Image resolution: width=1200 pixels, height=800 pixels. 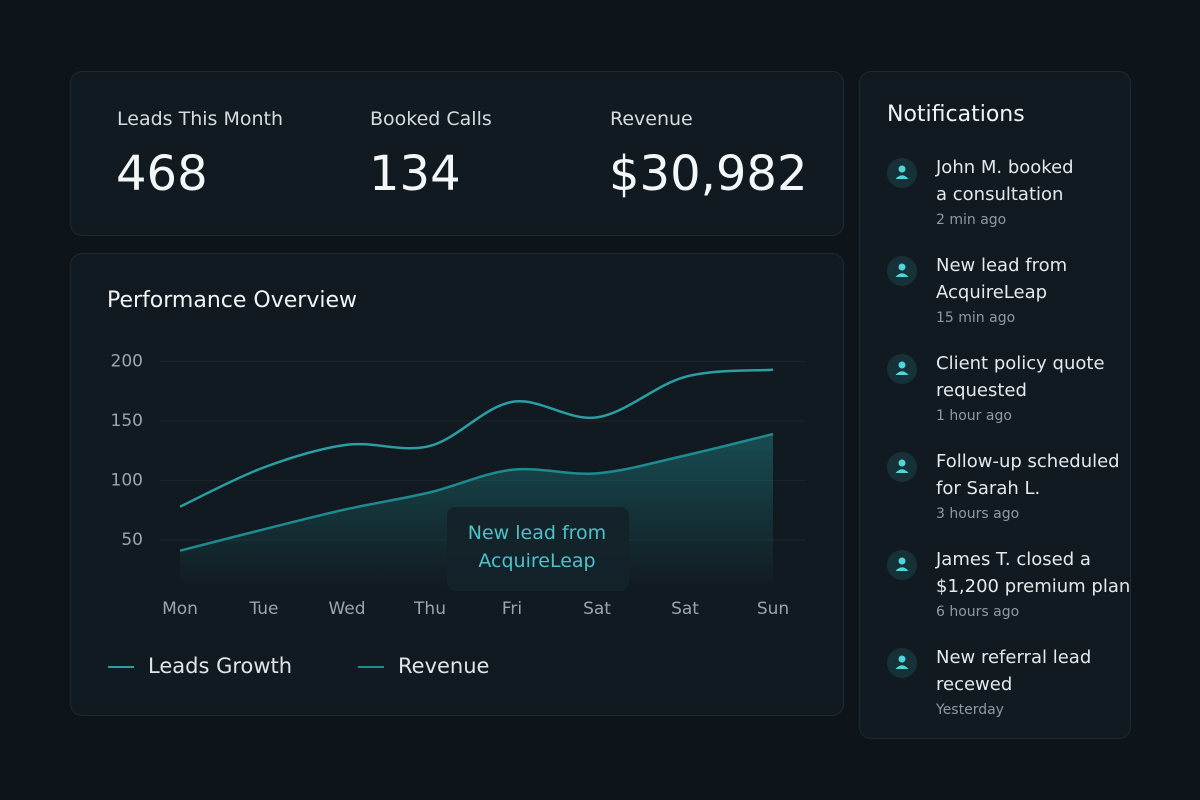 What do you see at coordinates (127, 421) in the screenshot?
I see `y-tick-label: 150` at bounding box center [127, 421].